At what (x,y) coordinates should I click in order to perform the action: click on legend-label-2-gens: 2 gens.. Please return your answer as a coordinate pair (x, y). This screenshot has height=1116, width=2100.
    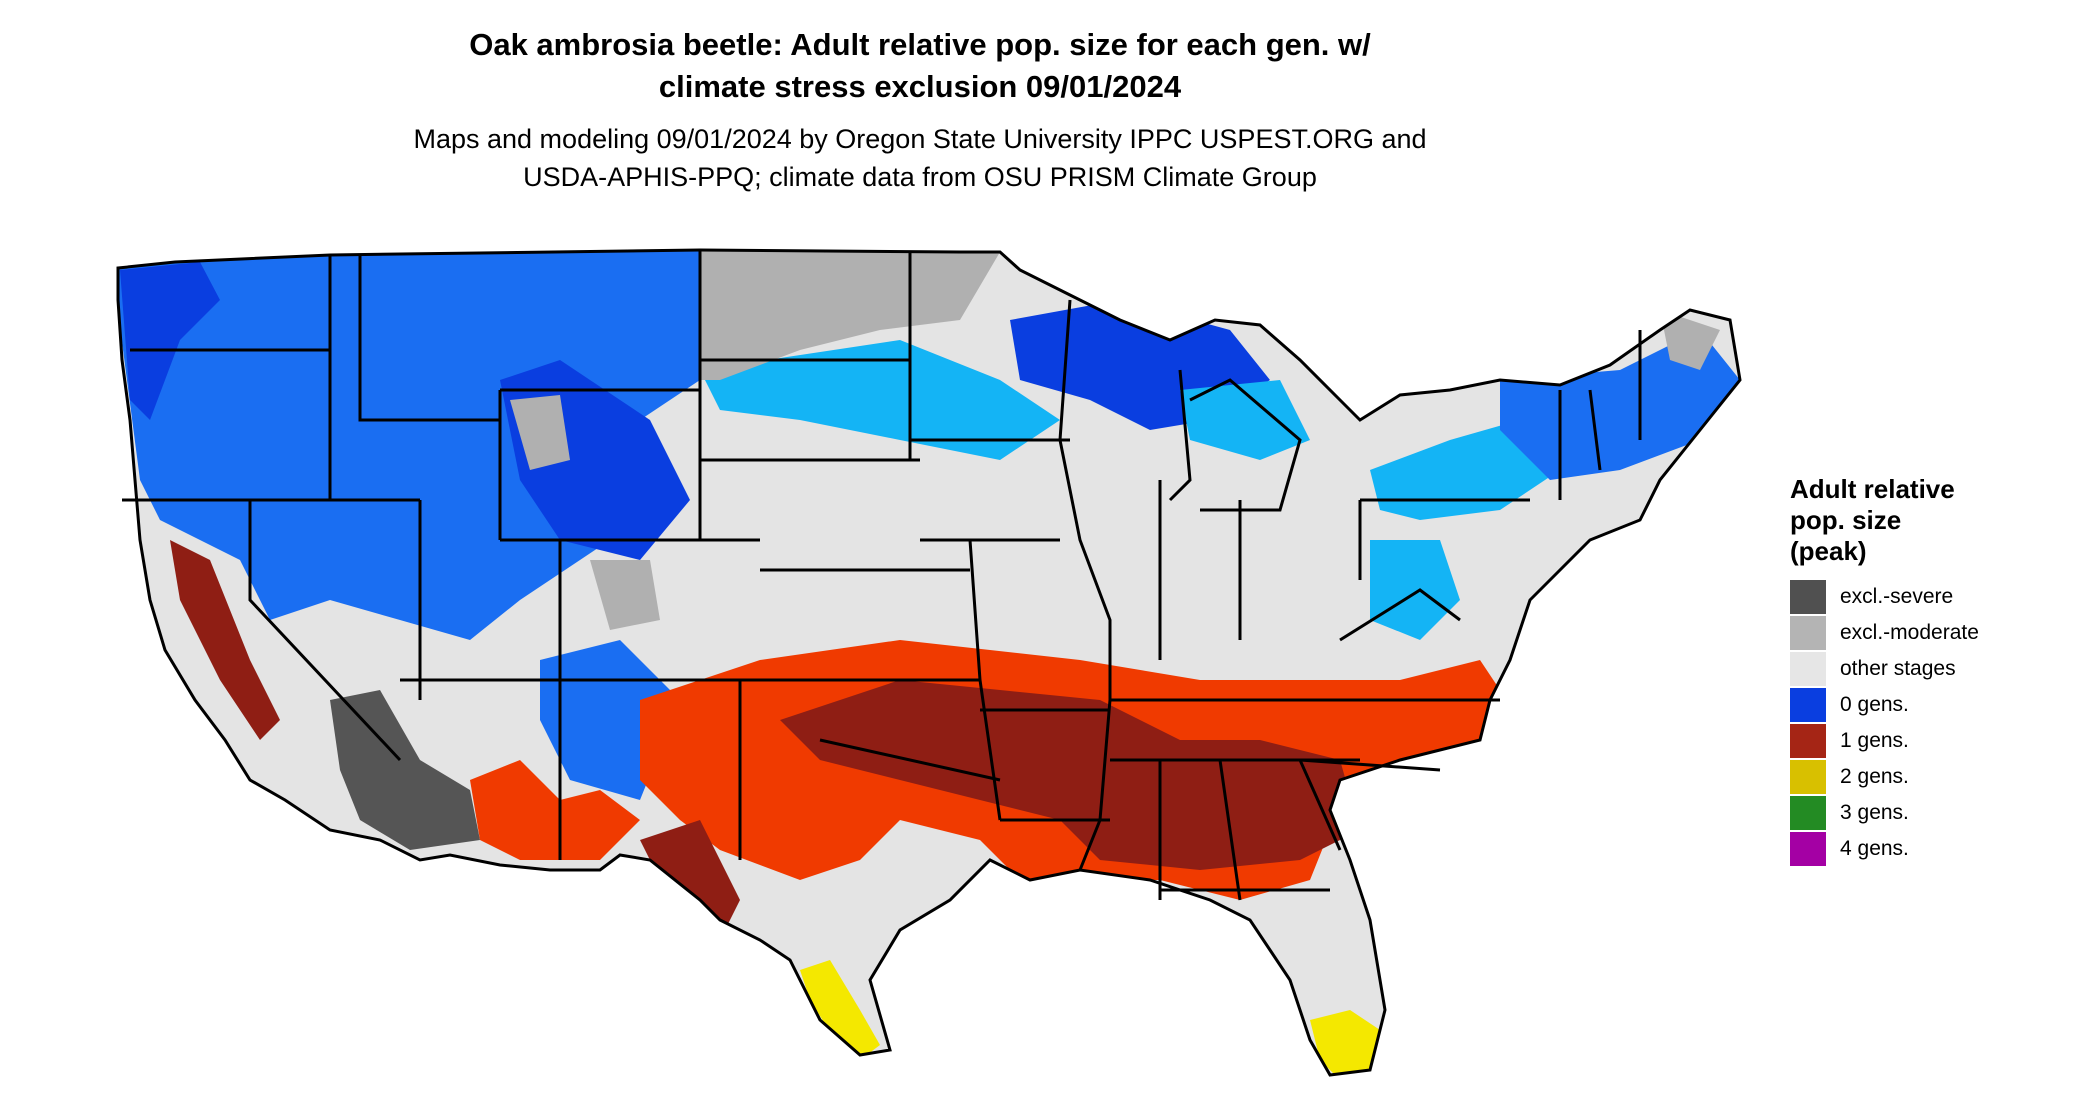
    Looking at the image, I should click on (1874, 776).